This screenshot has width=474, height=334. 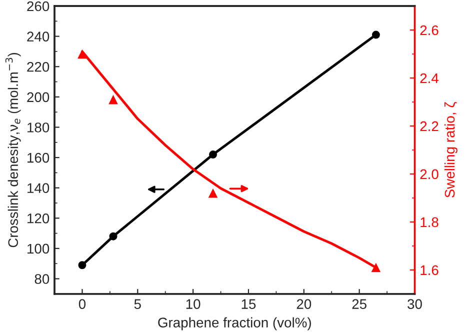 I want to click on x-tick-label: 15, so click(x=249, y=304).